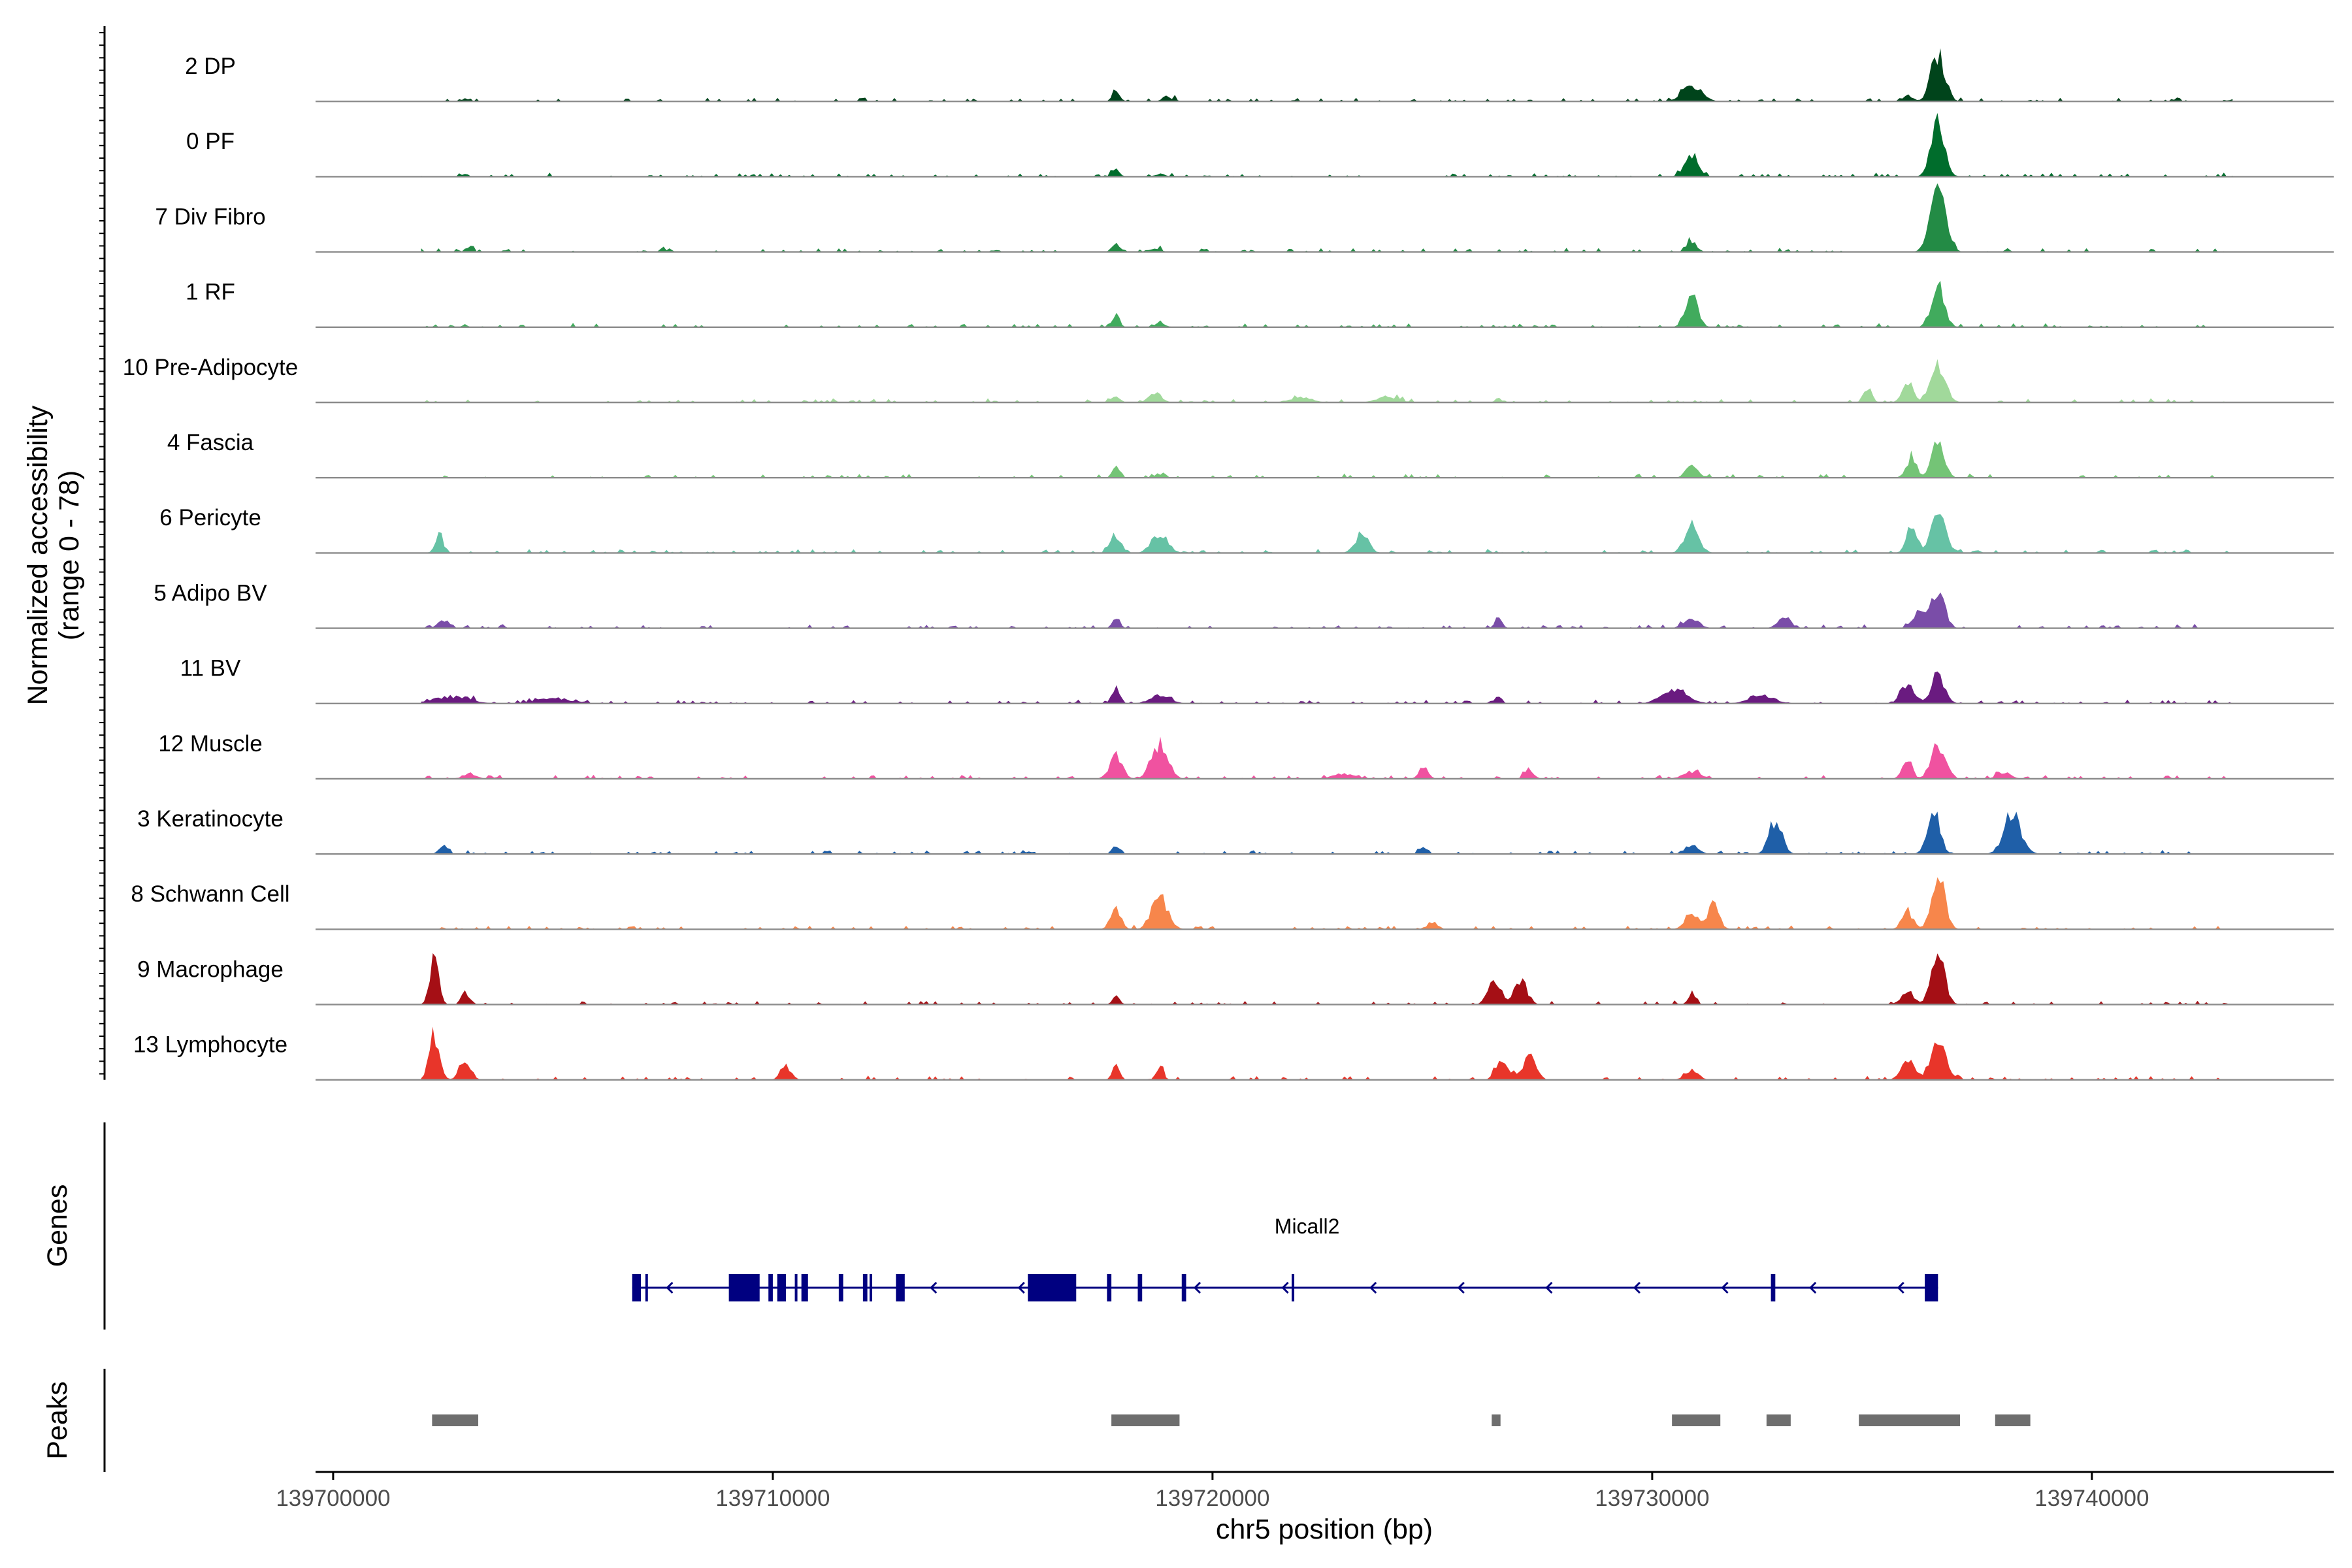 The height and width of the screenshot is (1568, 2352). Describe the element at coordinates (1652, 1498) in the screenshot. I see `x-tick-label: 139730000` at that location.